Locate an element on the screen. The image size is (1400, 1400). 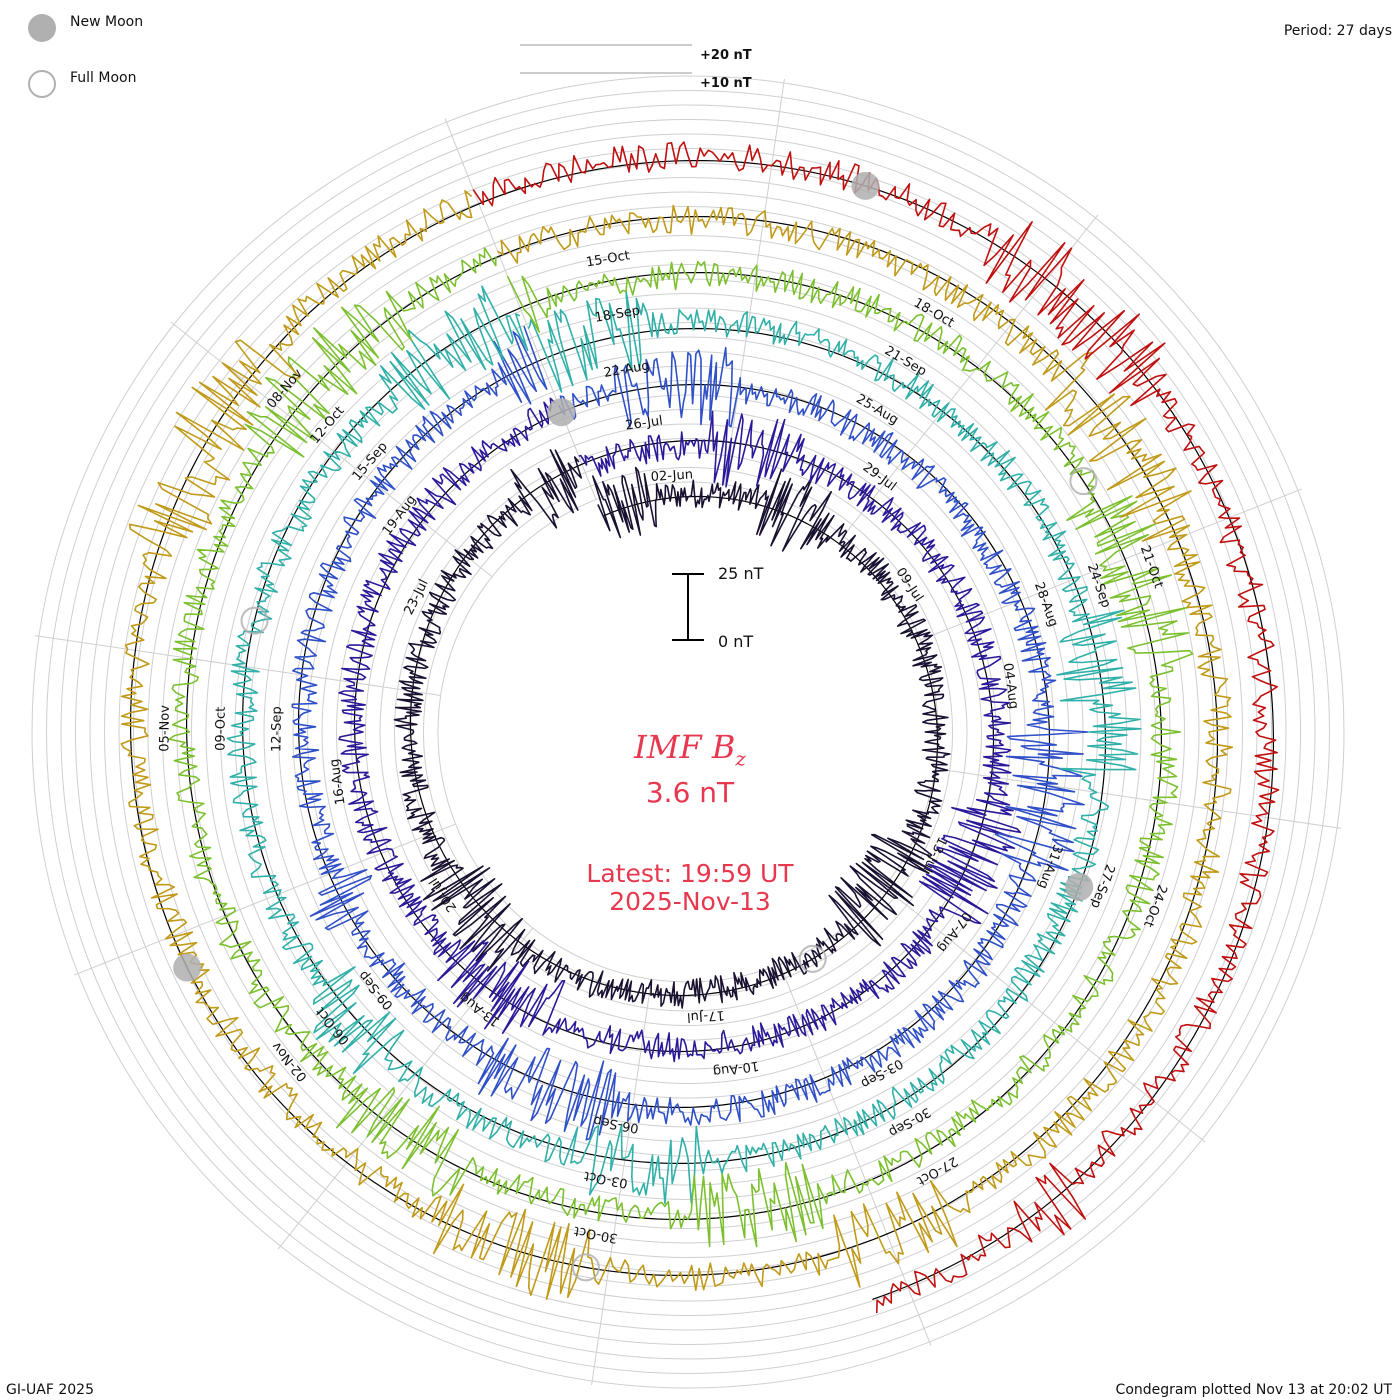
chart-title-subscript: z is located at coordinates (740, 758).